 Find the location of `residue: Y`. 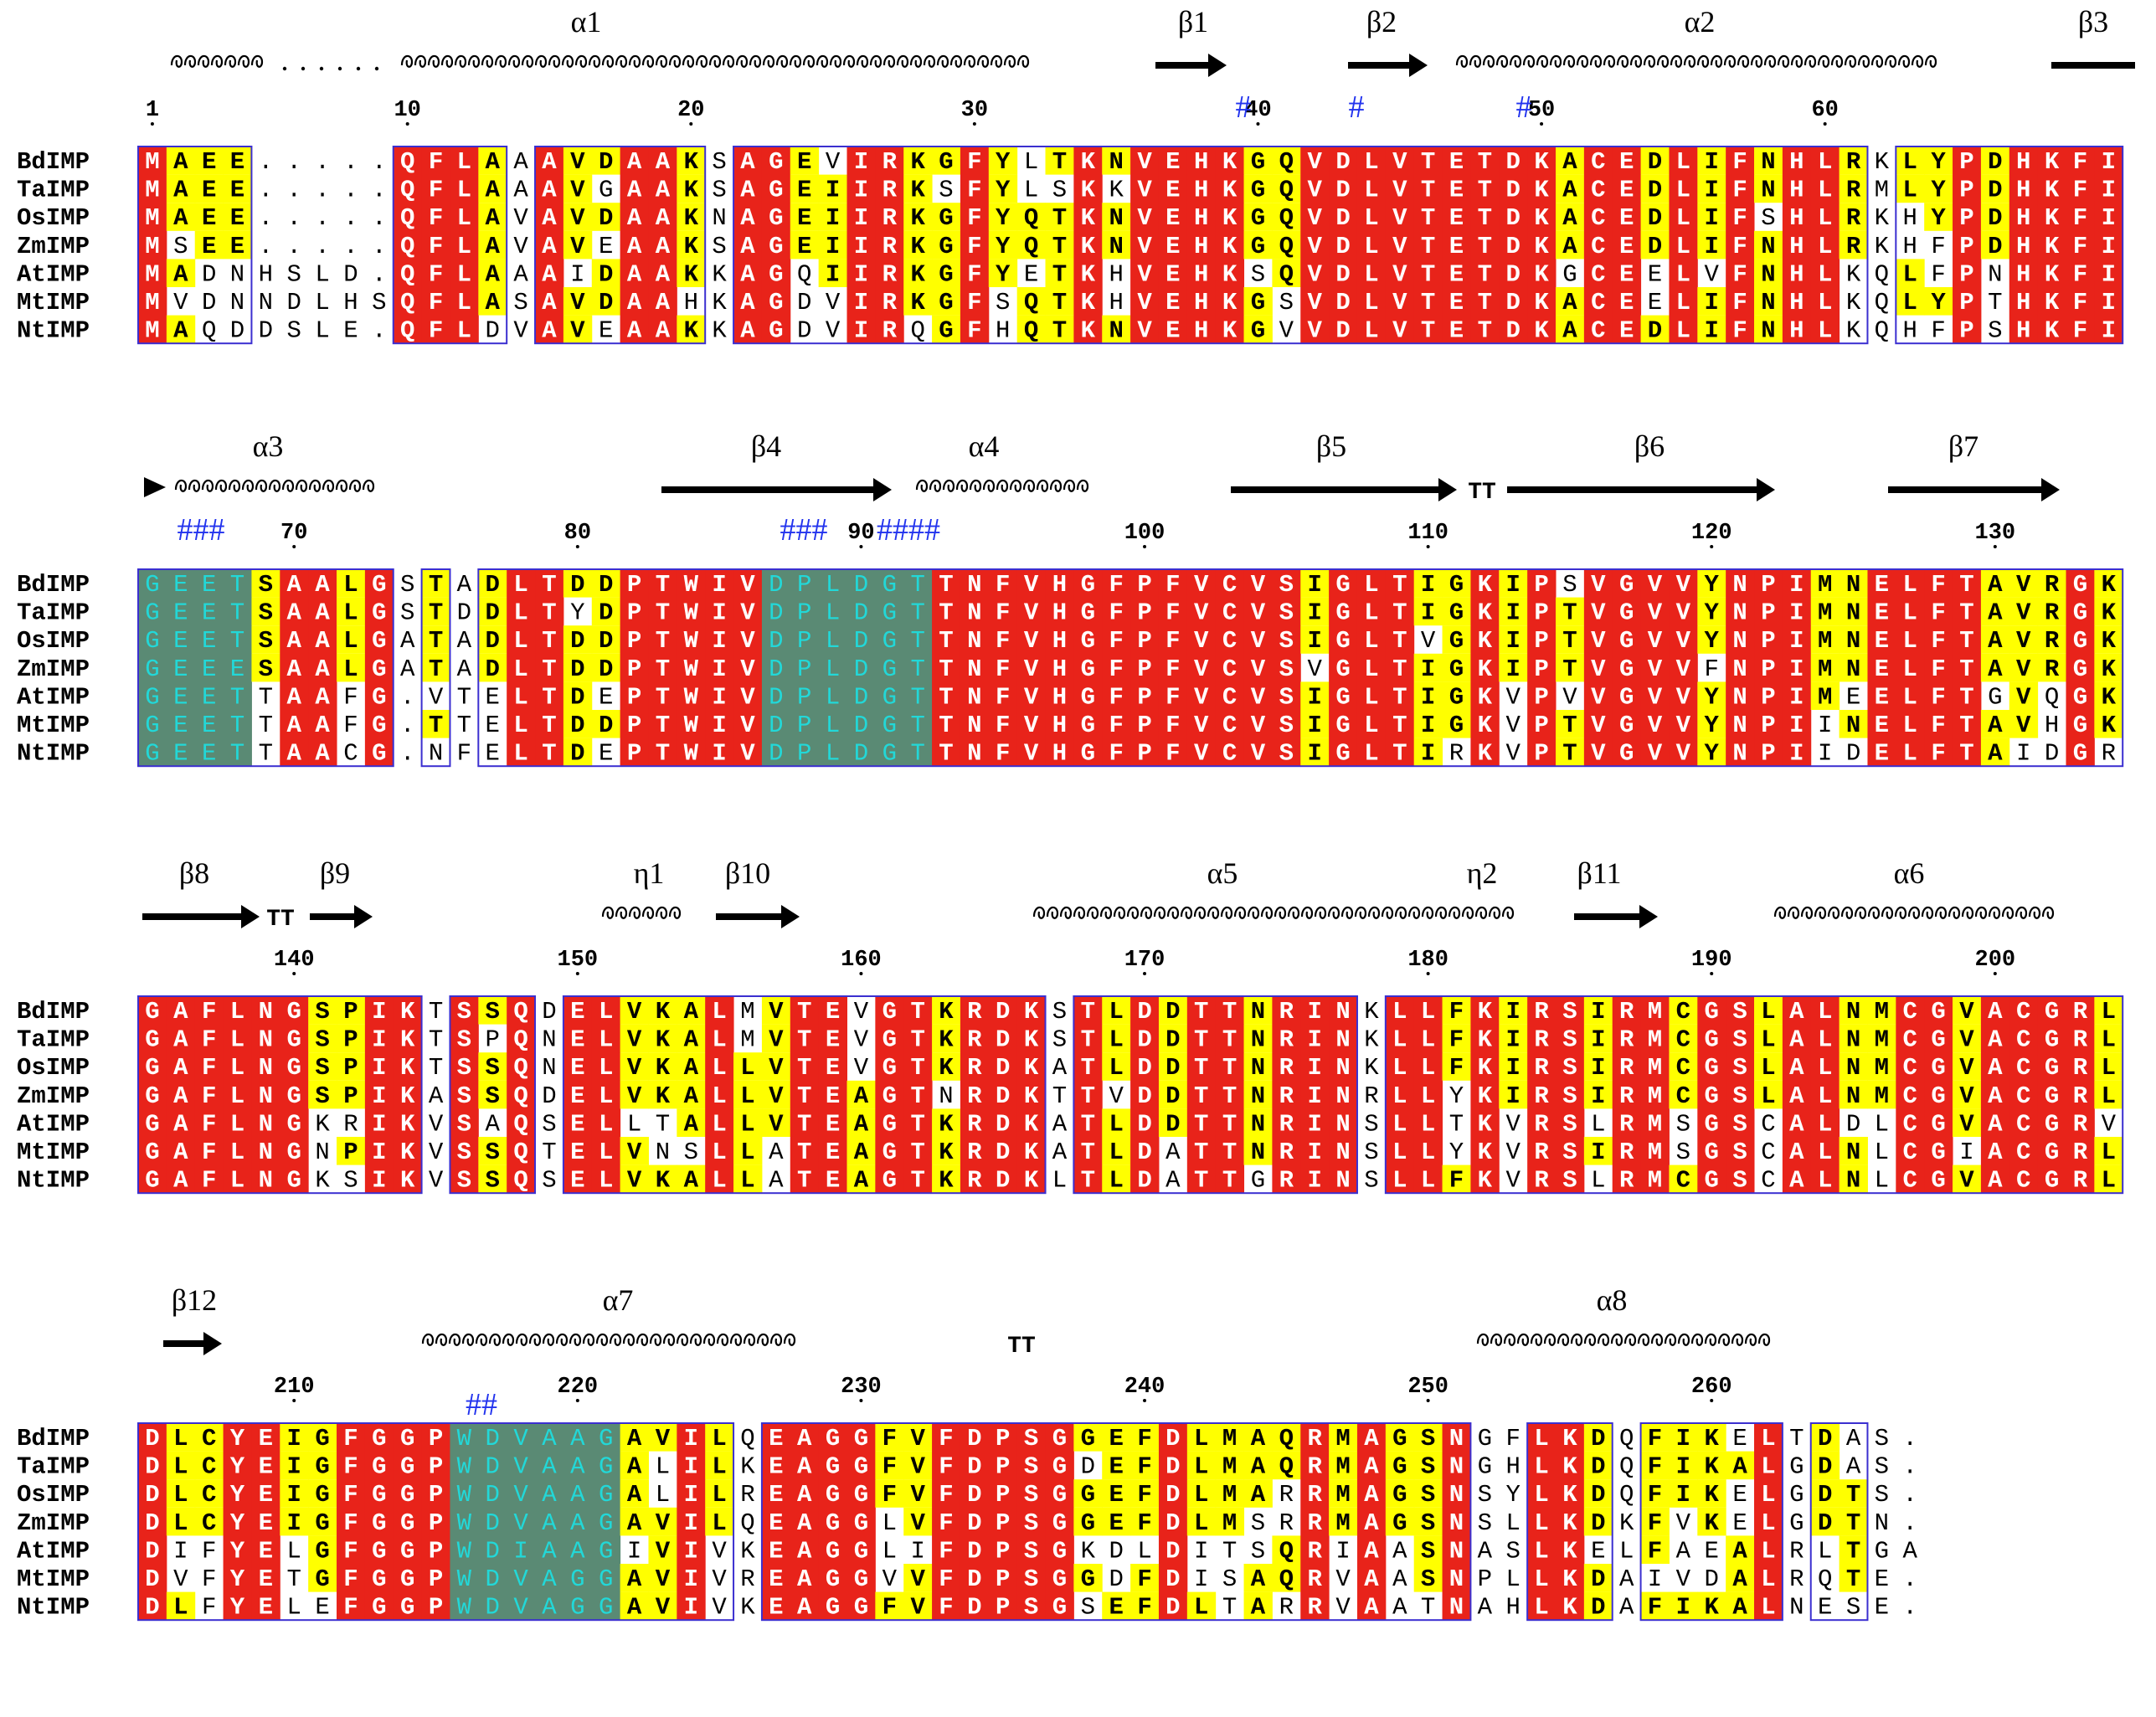

residue: Y is located at coordinates (1456, 1152).